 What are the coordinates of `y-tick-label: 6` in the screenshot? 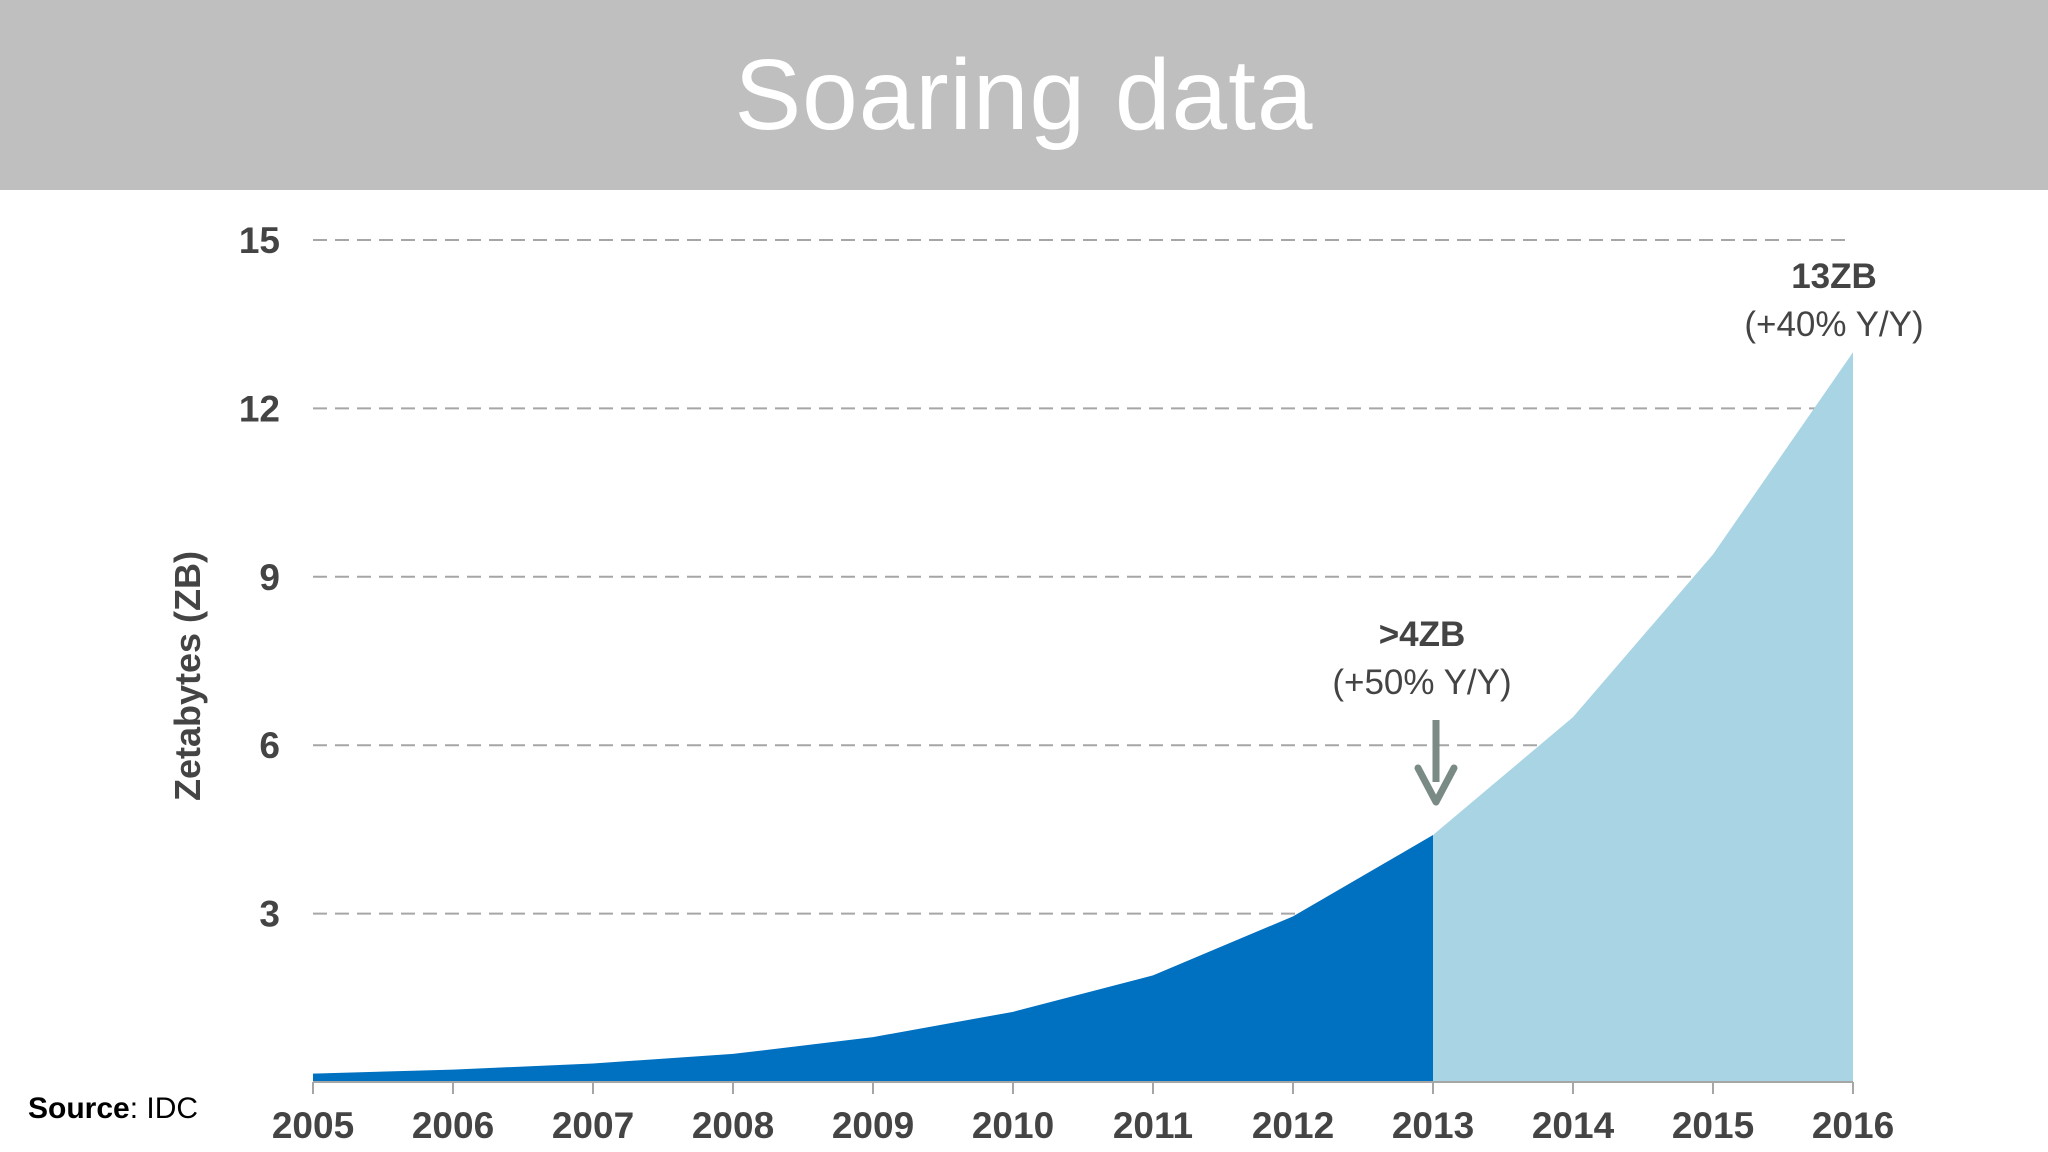 It's located at (269, 745).